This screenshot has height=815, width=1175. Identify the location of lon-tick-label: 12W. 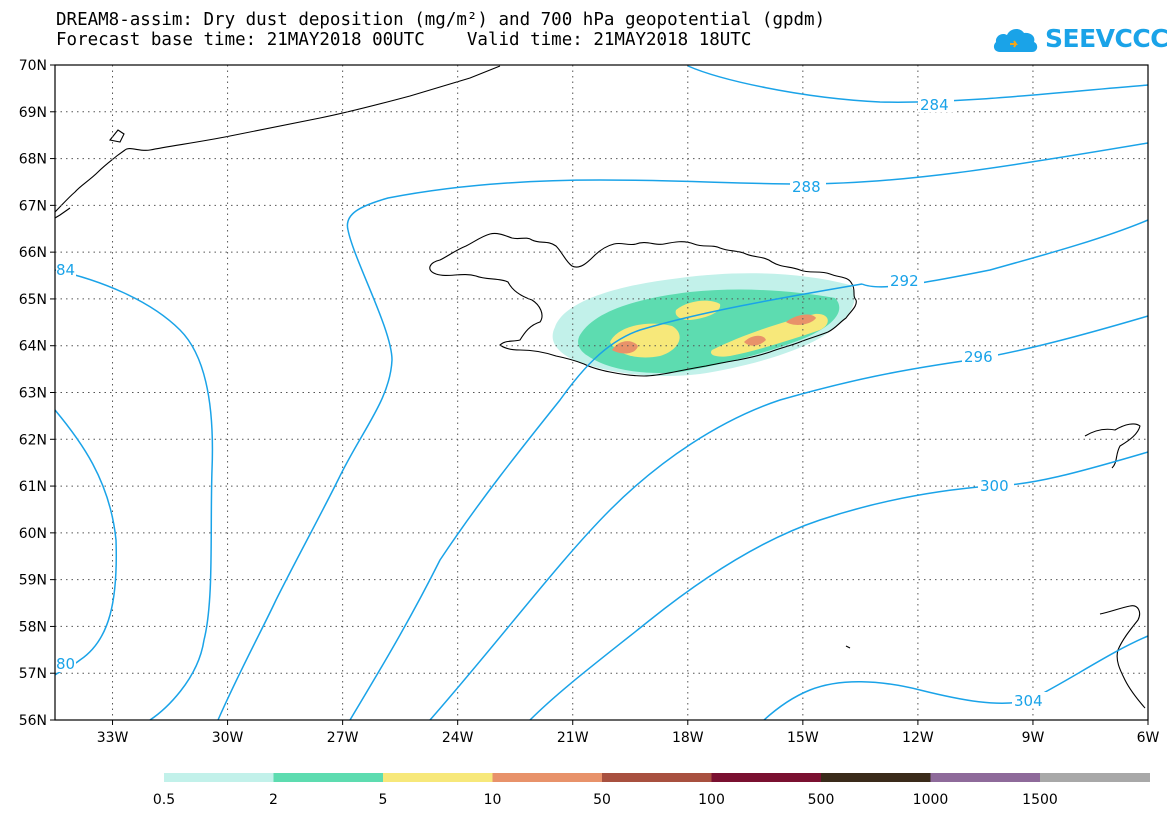
(918, 738).